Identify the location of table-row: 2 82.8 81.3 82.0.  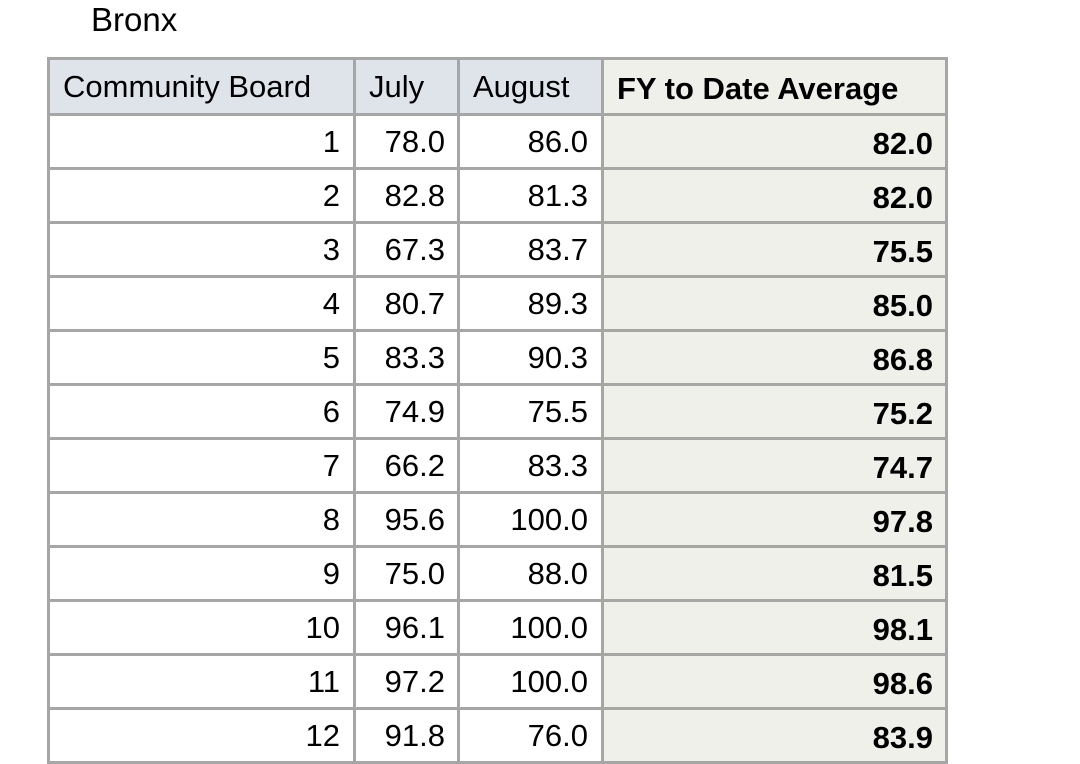
(497, 195).